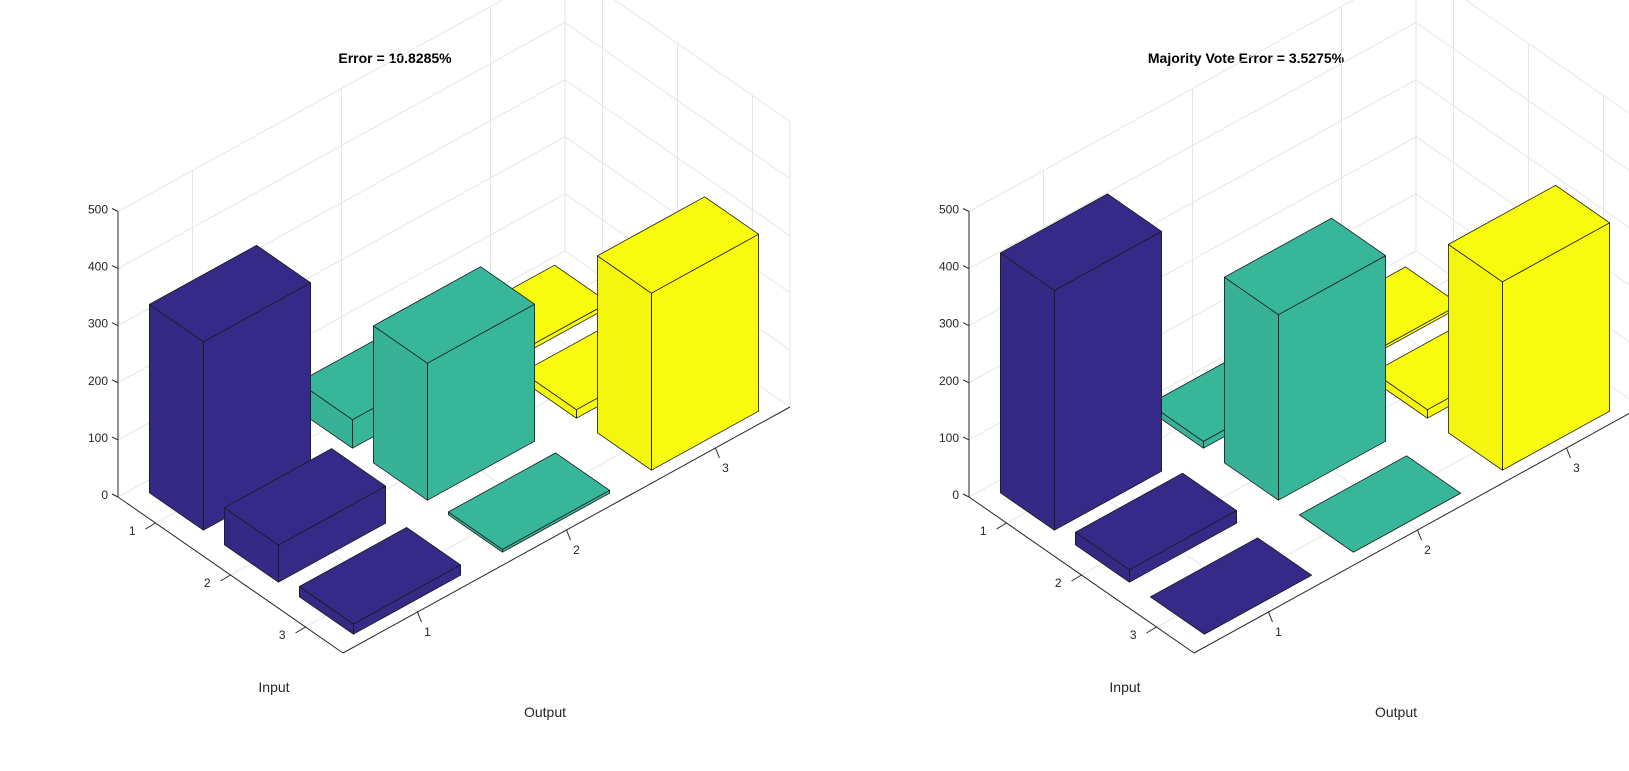 The height and width of the screenshot is (771, 1629). What do you see at coordinates (395, 58) in the screenshot?
I see `chart-title: Error = 10.8285%` at bounding box center [395, 58].